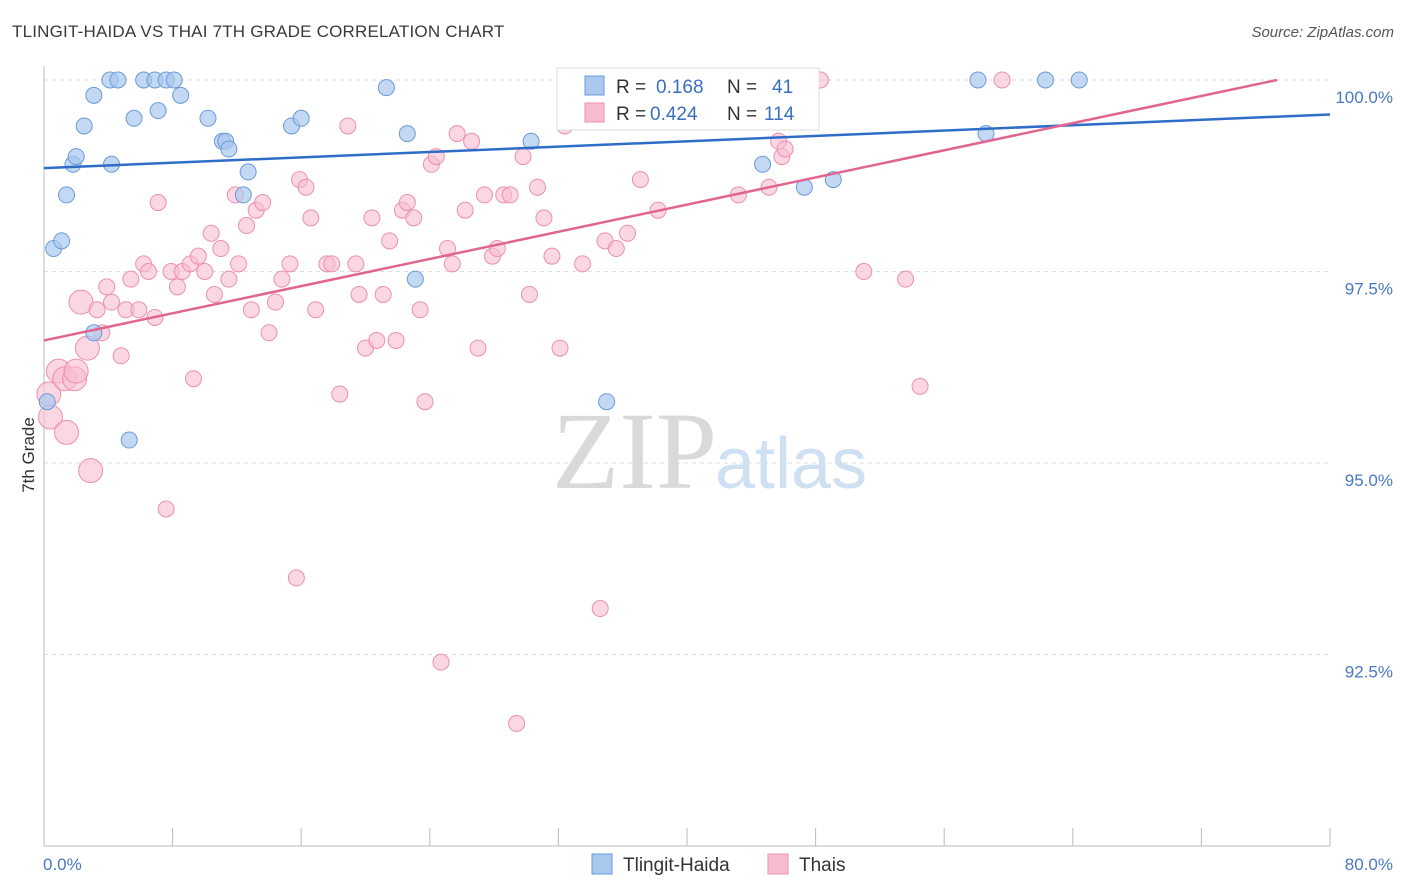  Describe the element at coordinates (631, 87) in the screenshot. I see `legend-r-label-1: R =` at that location.